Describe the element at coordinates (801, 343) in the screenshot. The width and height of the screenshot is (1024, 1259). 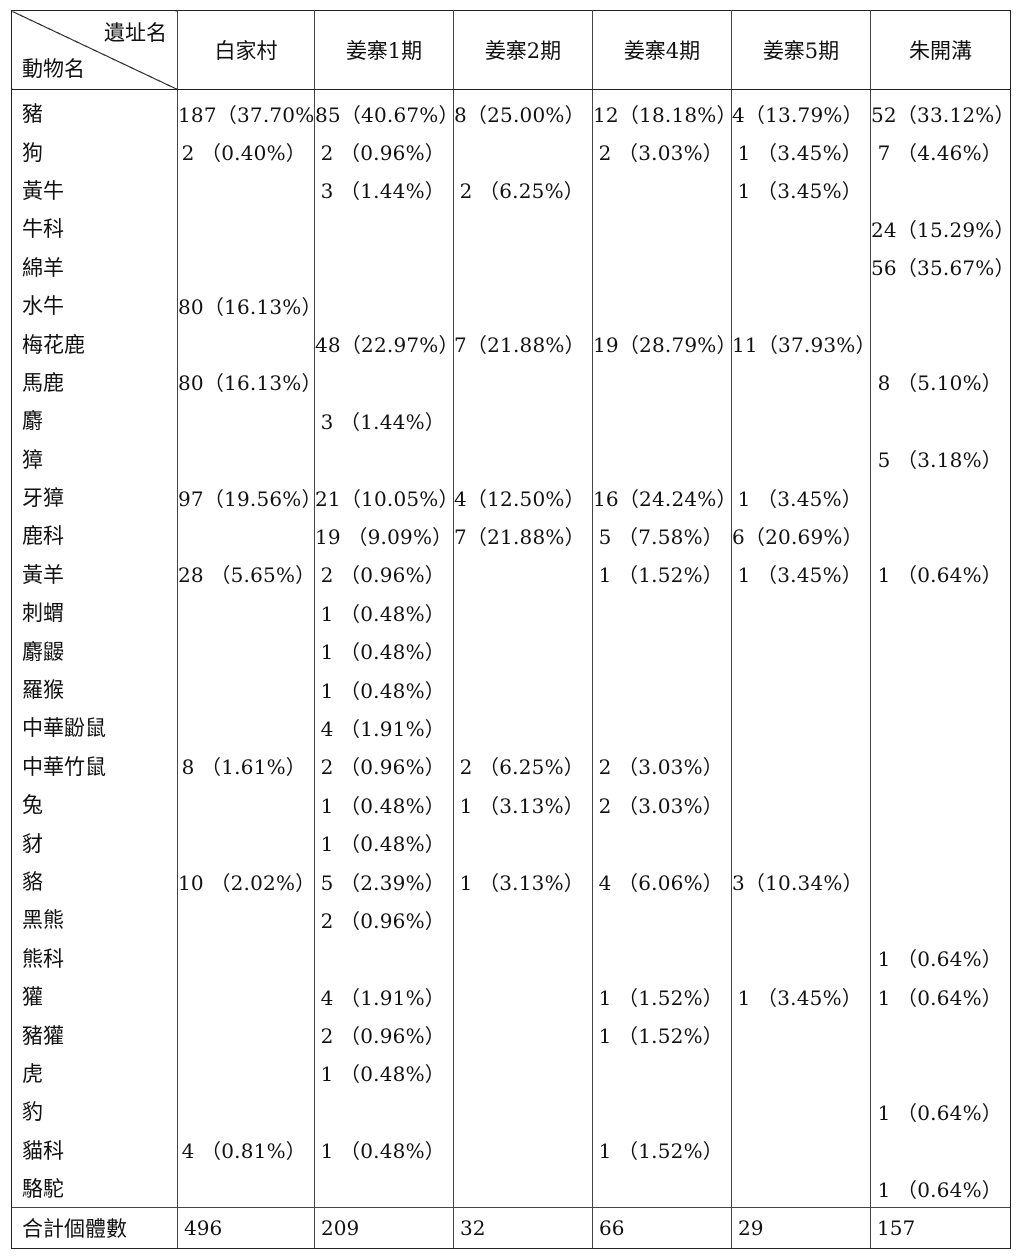
I see `count-cell: 11（37.93%）` at that location.